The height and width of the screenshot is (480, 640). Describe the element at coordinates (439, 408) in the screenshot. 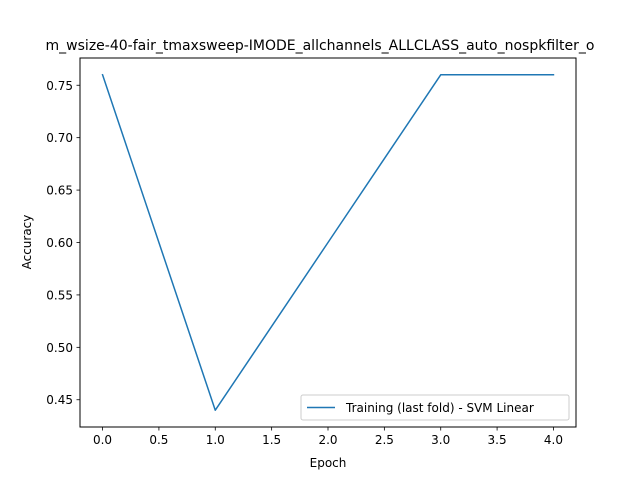

I see `legend-label: Training (last fold) - SVM Linear` at that location.